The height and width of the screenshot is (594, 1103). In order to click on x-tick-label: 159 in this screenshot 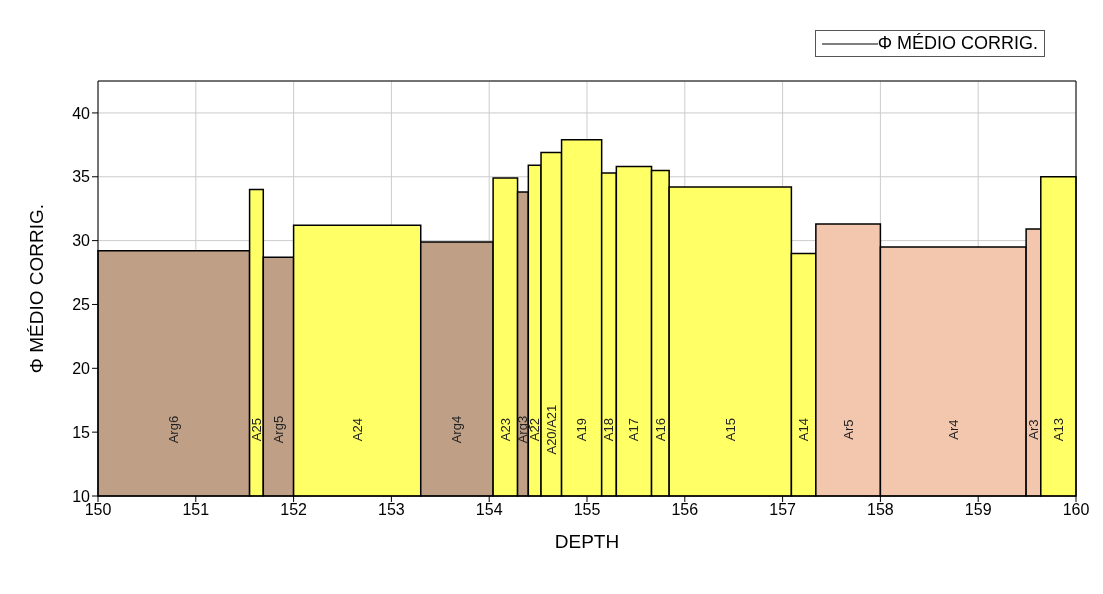, I will do `click(978, 510)`.